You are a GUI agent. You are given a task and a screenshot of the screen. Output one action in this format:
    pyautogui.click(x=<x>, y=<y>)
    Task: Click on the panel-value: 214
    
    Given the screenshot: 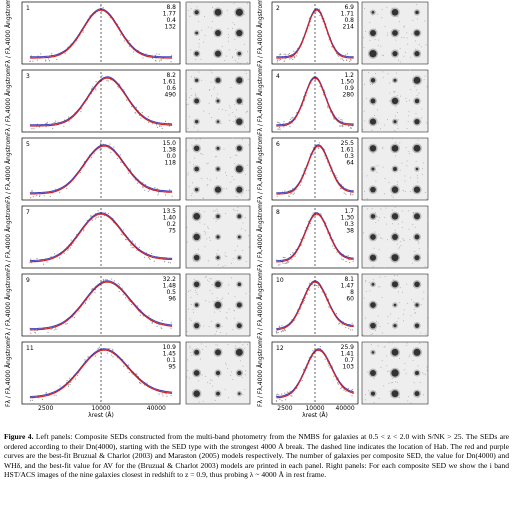 What is the action you would take?
    pyautogui.click(x=349, y=27)
    